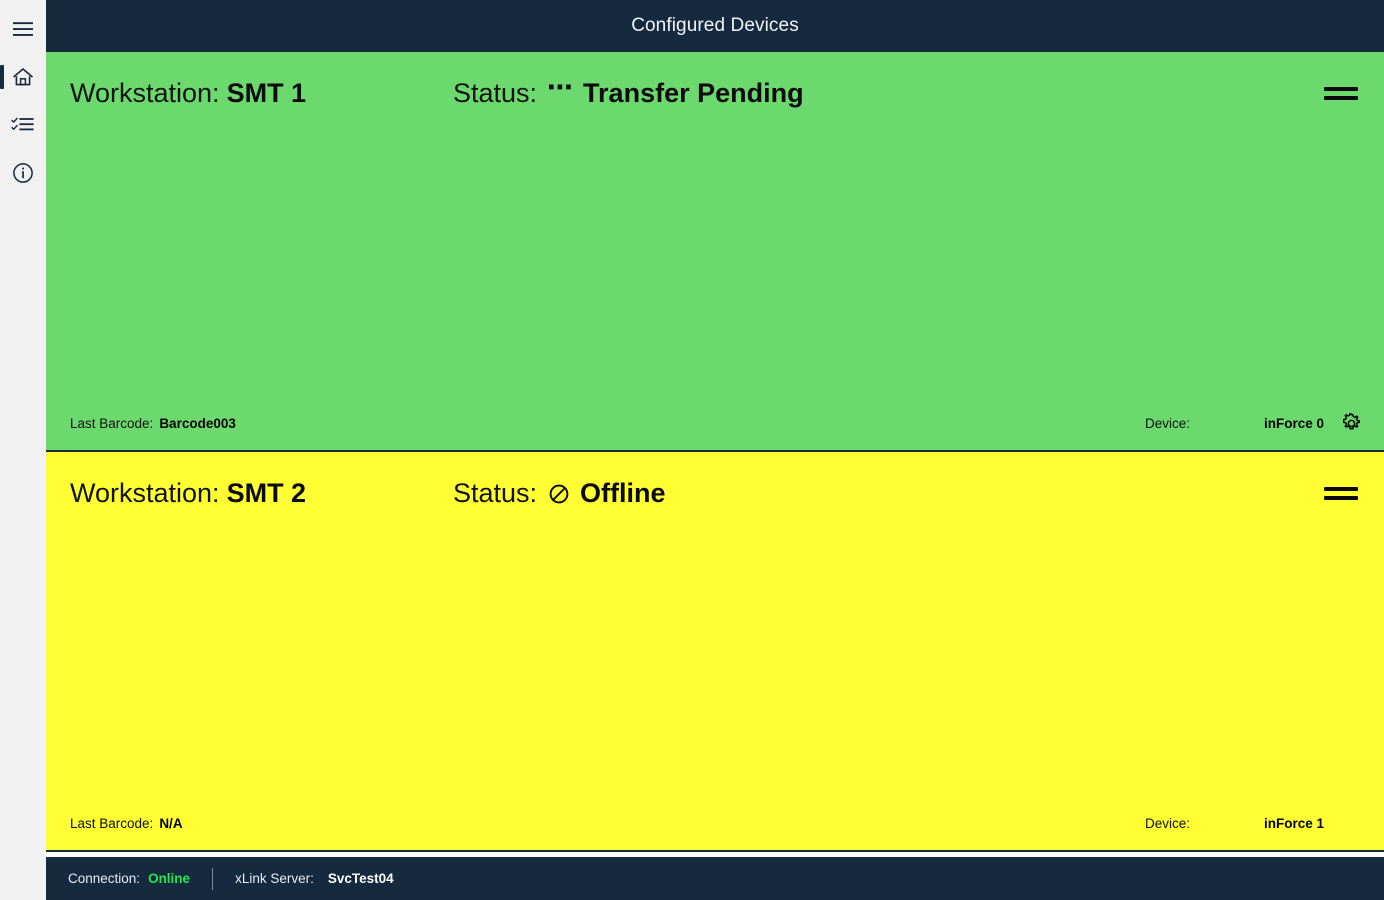 This screenshot has width=1384, height=900. Describe the element at coordinates (360, 878) in the screenshot. I see `xlink-server-value: SvcTest04` at that location.